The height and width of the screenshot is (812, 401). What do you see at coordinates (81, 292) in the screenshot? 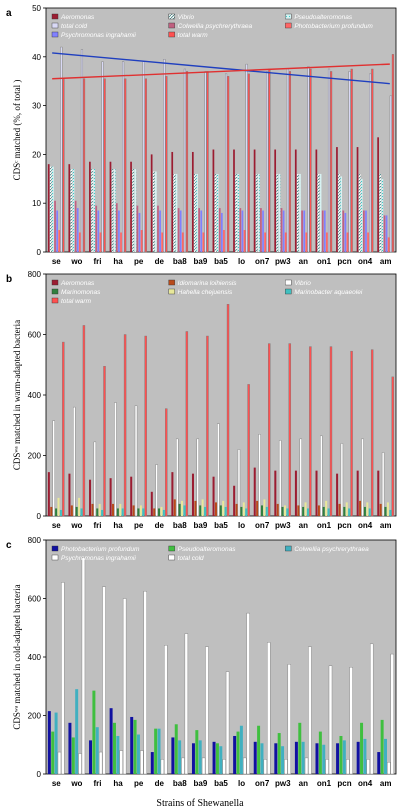
I see `legend-entry: Marinomonas` at bounding box center [81, 292].